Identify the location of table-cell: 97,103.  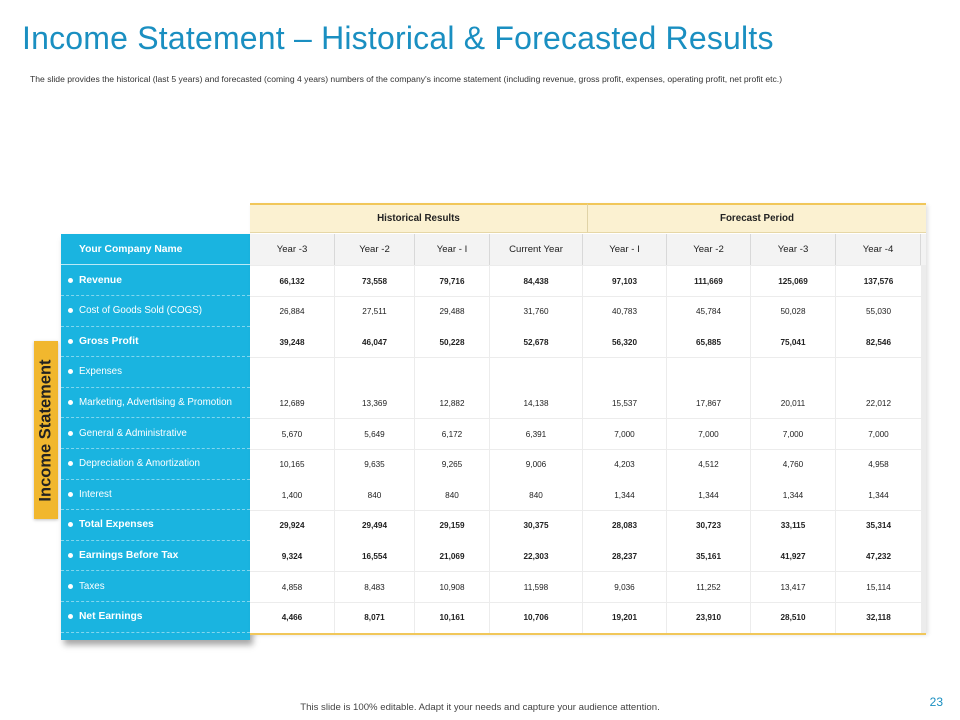
(624, 281).